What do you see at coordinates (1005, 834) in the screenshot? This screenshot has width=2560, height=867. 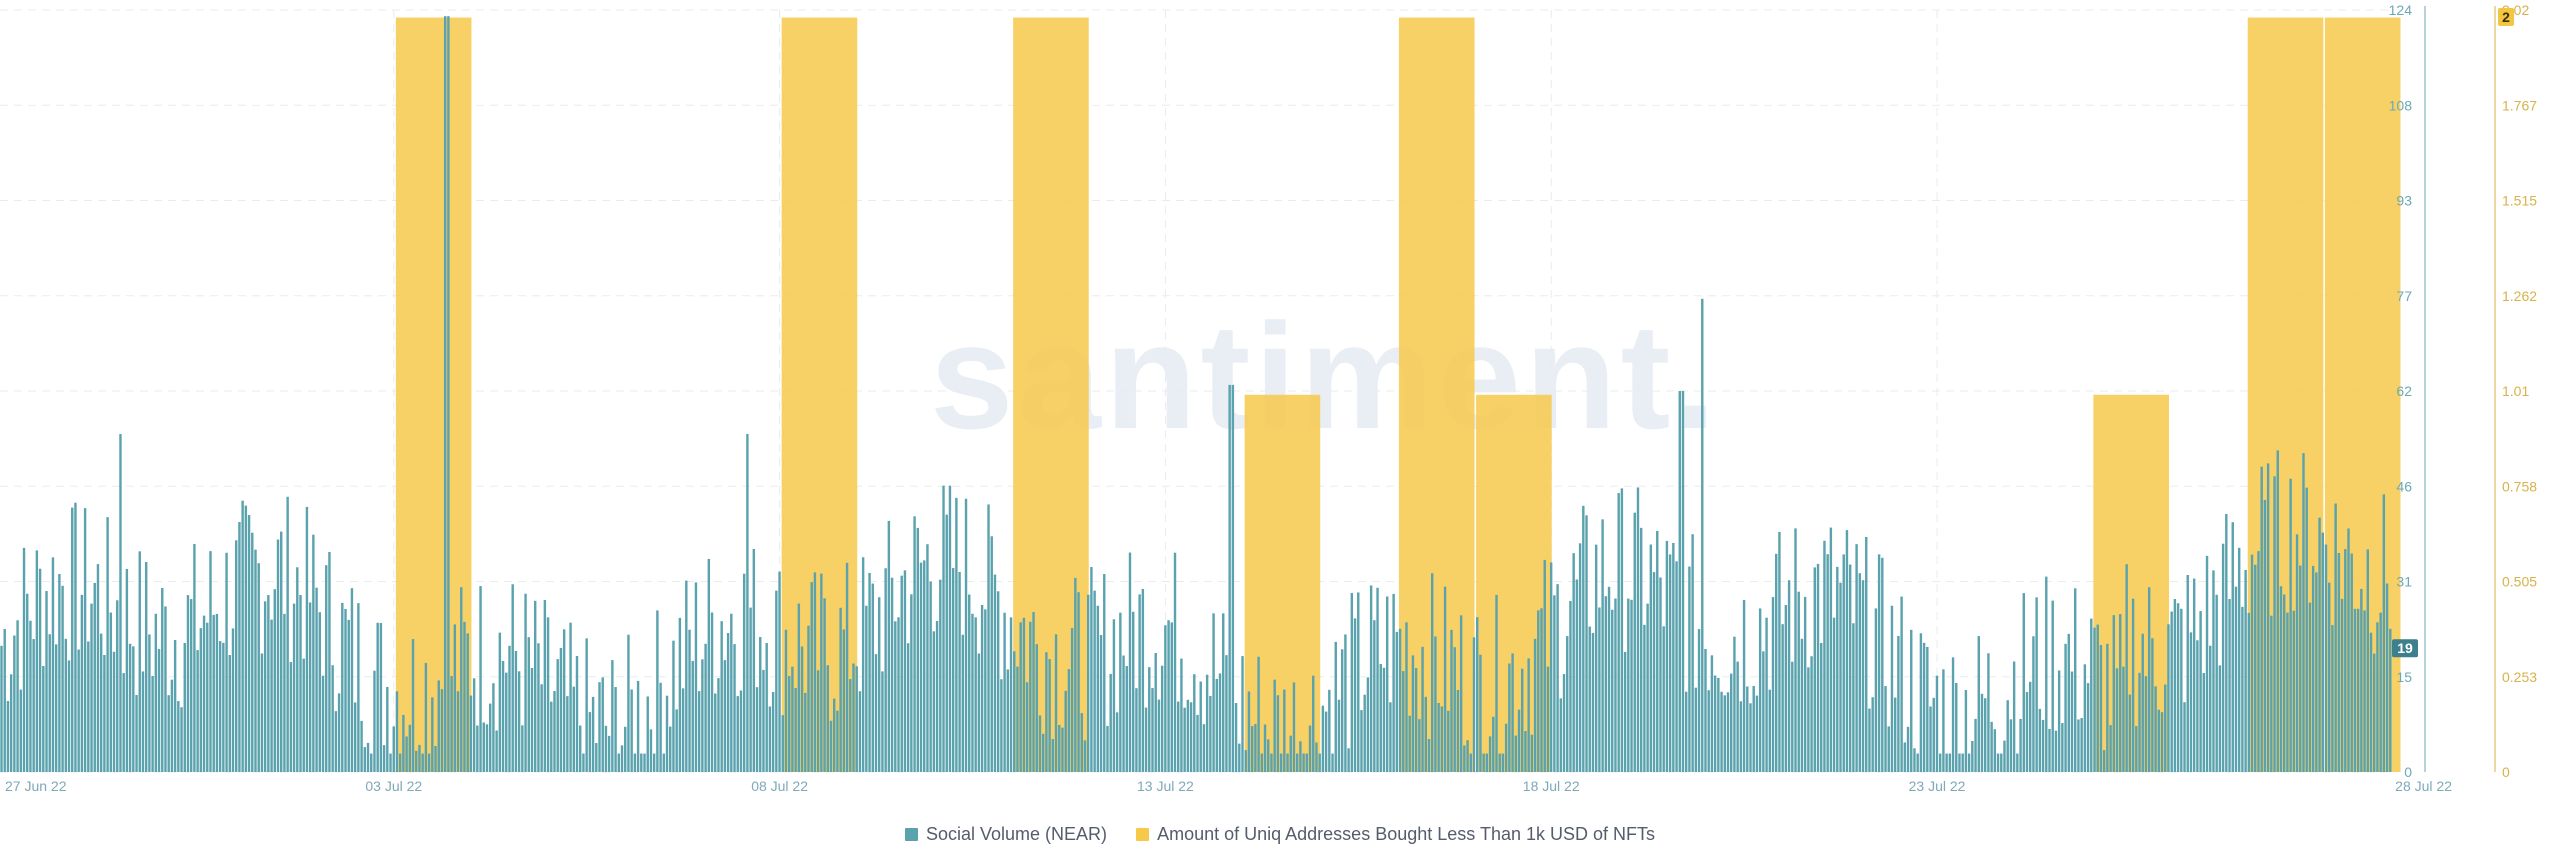 I see `legend-item-social-volume: Social Volume (NEAR)` at bounding box center [1005, 834].